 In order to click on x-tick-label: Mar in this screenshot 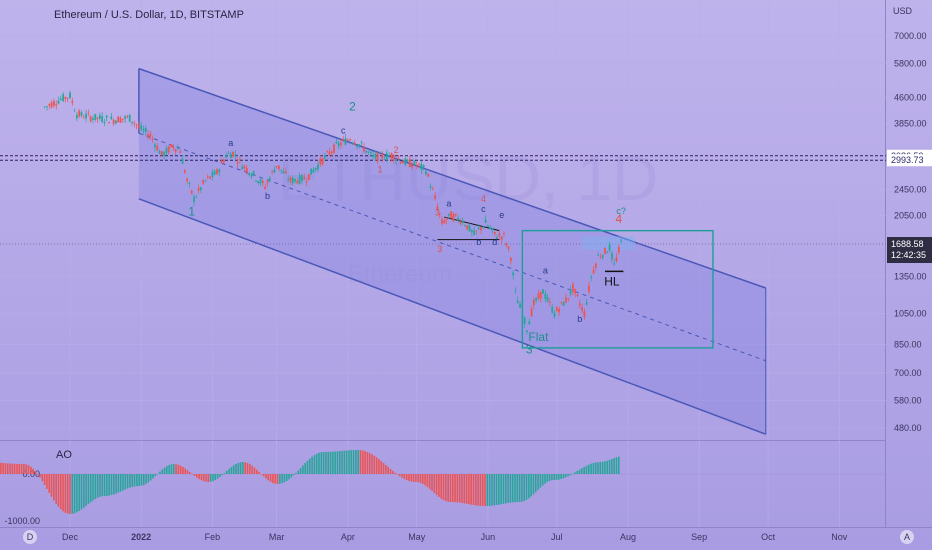, I will do `click(277, 537)`.